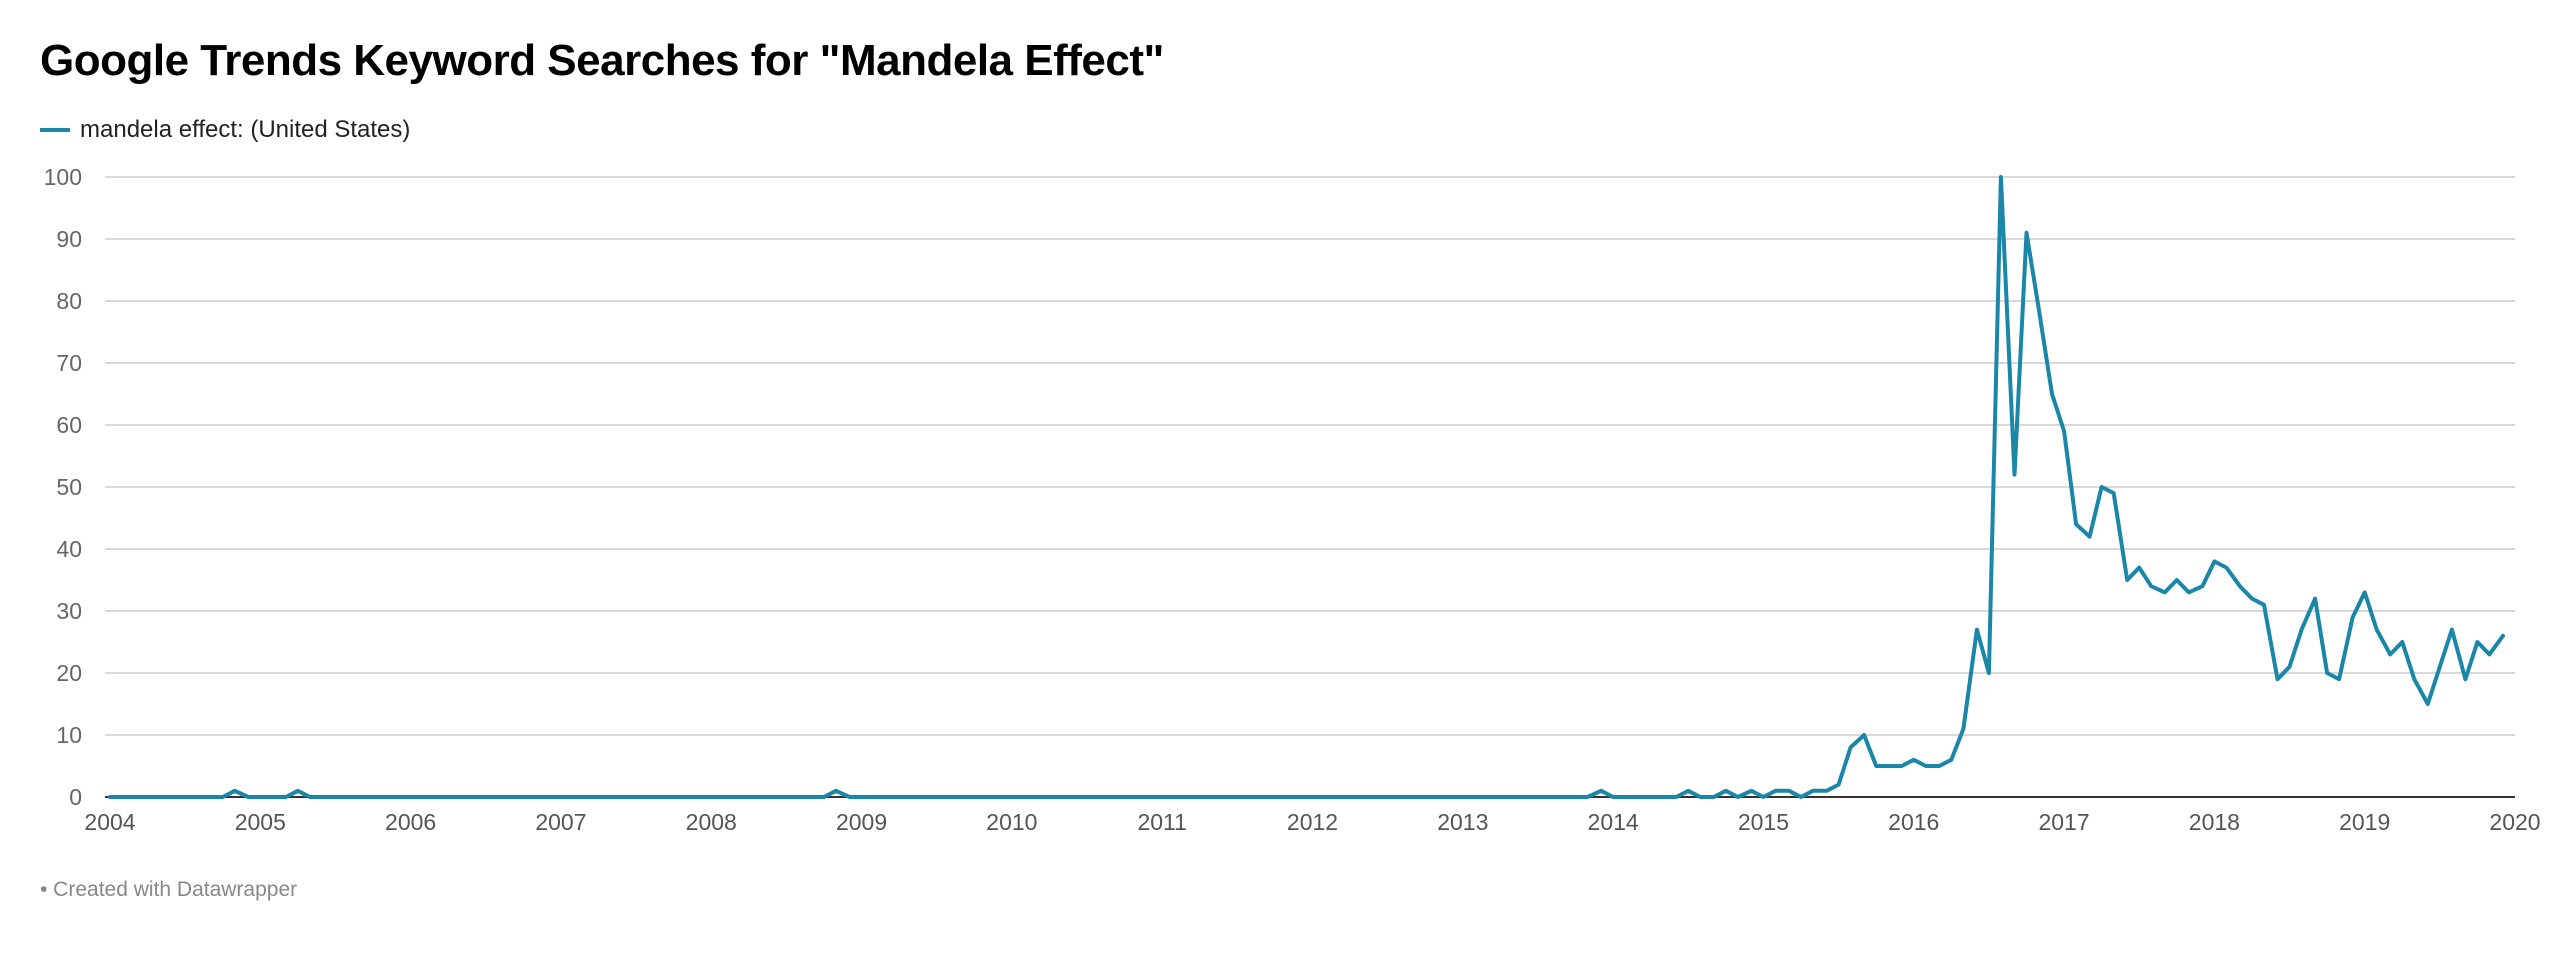 The height and width of the screenshot is (954, 2572). Describe the element at coordinates (69, 239) in the screenshot. I see `y-tick-label-90: 90` at that location.